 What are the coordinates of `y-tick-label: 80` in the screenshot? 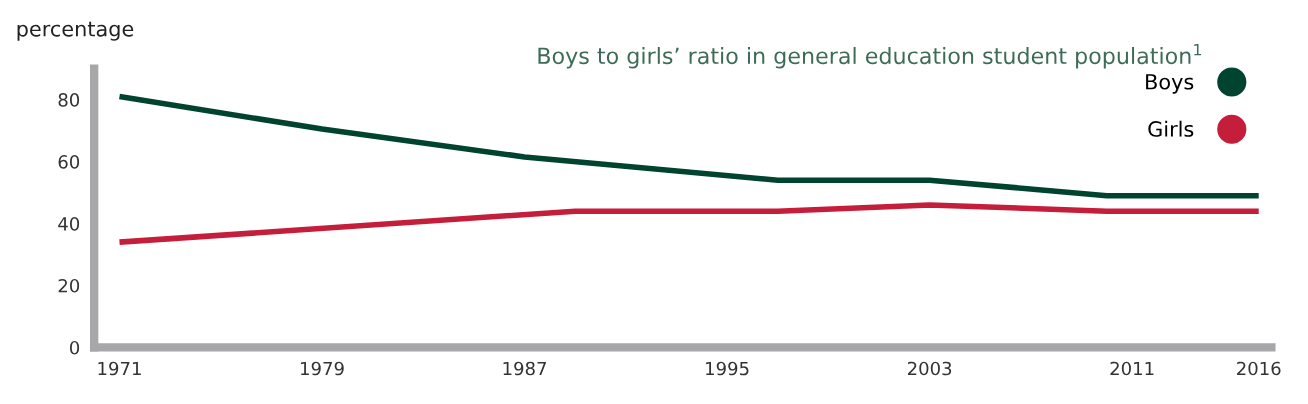 It's located at (69, 100).